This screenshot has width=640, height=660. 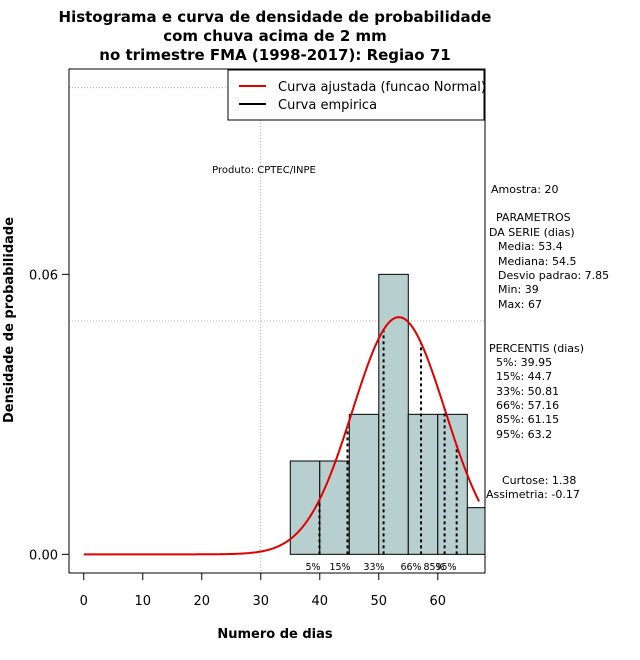 What do you see at coordinates (524, 189) in the screenshot?
I see `stat-amostra: Amostra: 20` at bounding box center [524, 189].